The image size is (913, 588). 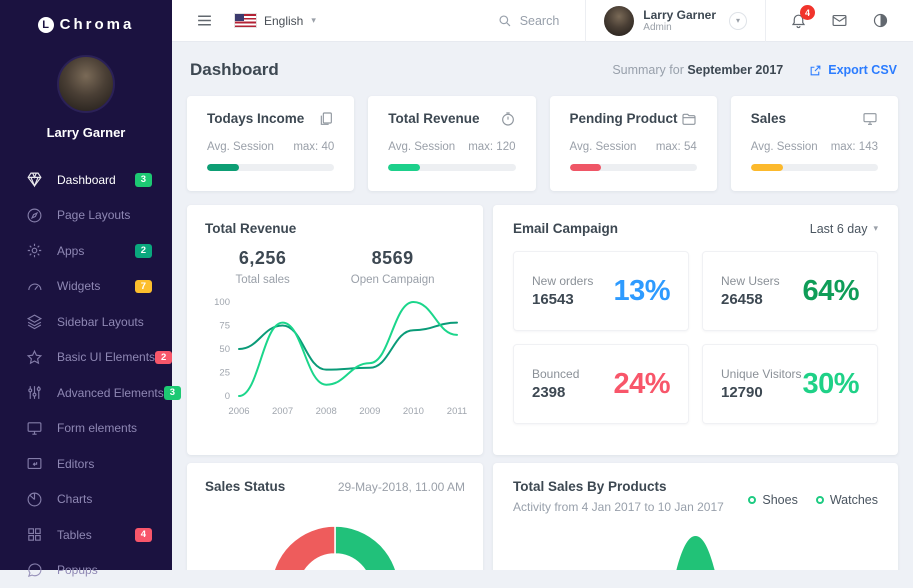 I want to click on sidebar-item-label: Dashboard, so click(x=96, y=180).